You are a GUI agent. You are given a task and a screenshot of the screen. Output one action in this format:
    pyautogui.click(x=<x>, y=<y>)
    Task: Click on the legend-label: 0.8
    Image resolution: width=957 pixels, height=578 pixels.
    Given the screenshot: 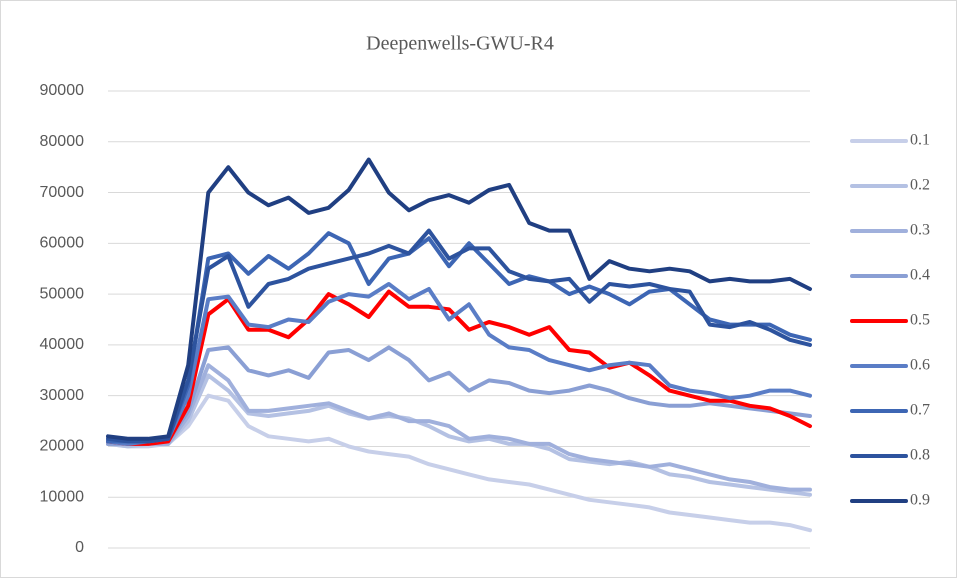 What is the action you would take?
    pyautogui.click(x=920, y=455)
    